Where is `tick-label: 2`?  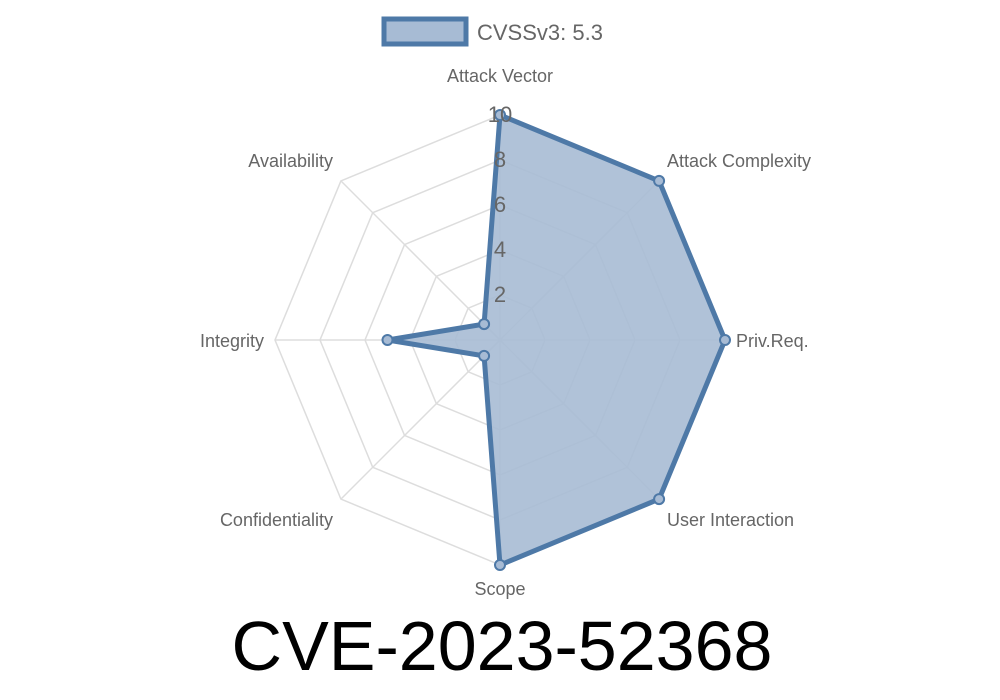
tick-label: 2 is located at coordinates (500, 294).